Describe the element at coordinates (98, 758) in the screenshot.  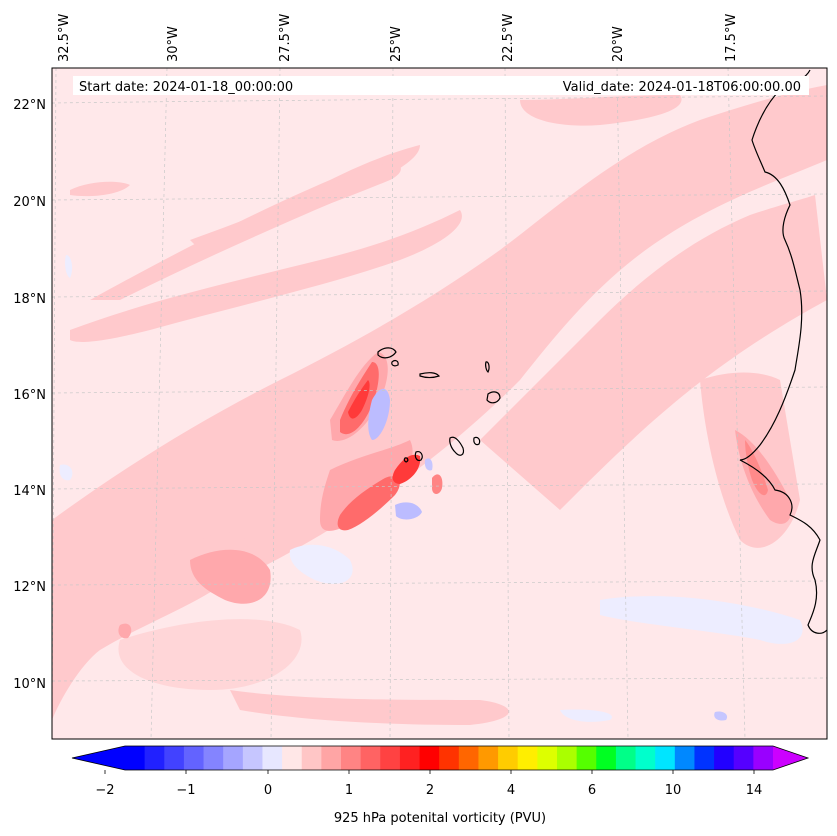
I see `colorbar-under-arrow` at that location.